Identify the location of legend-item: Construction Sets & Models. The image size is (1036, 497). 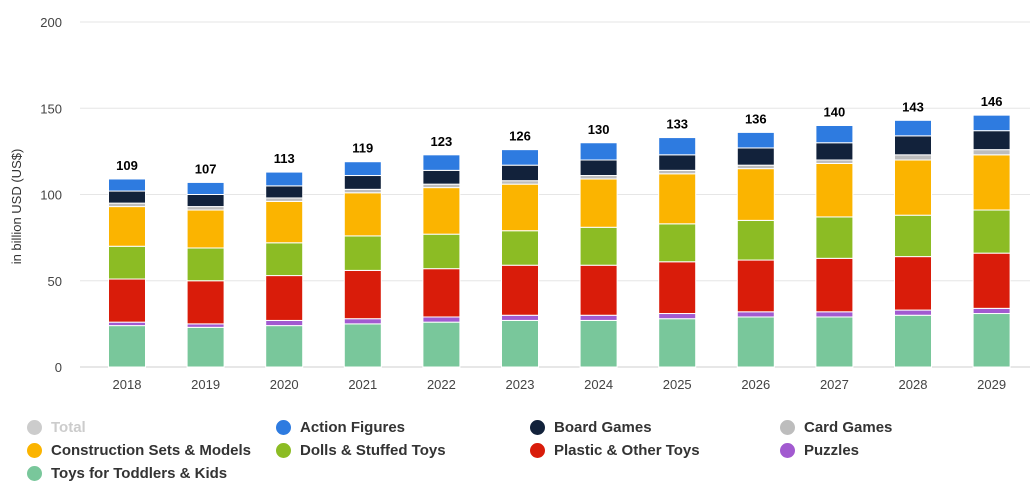
(139, 450).